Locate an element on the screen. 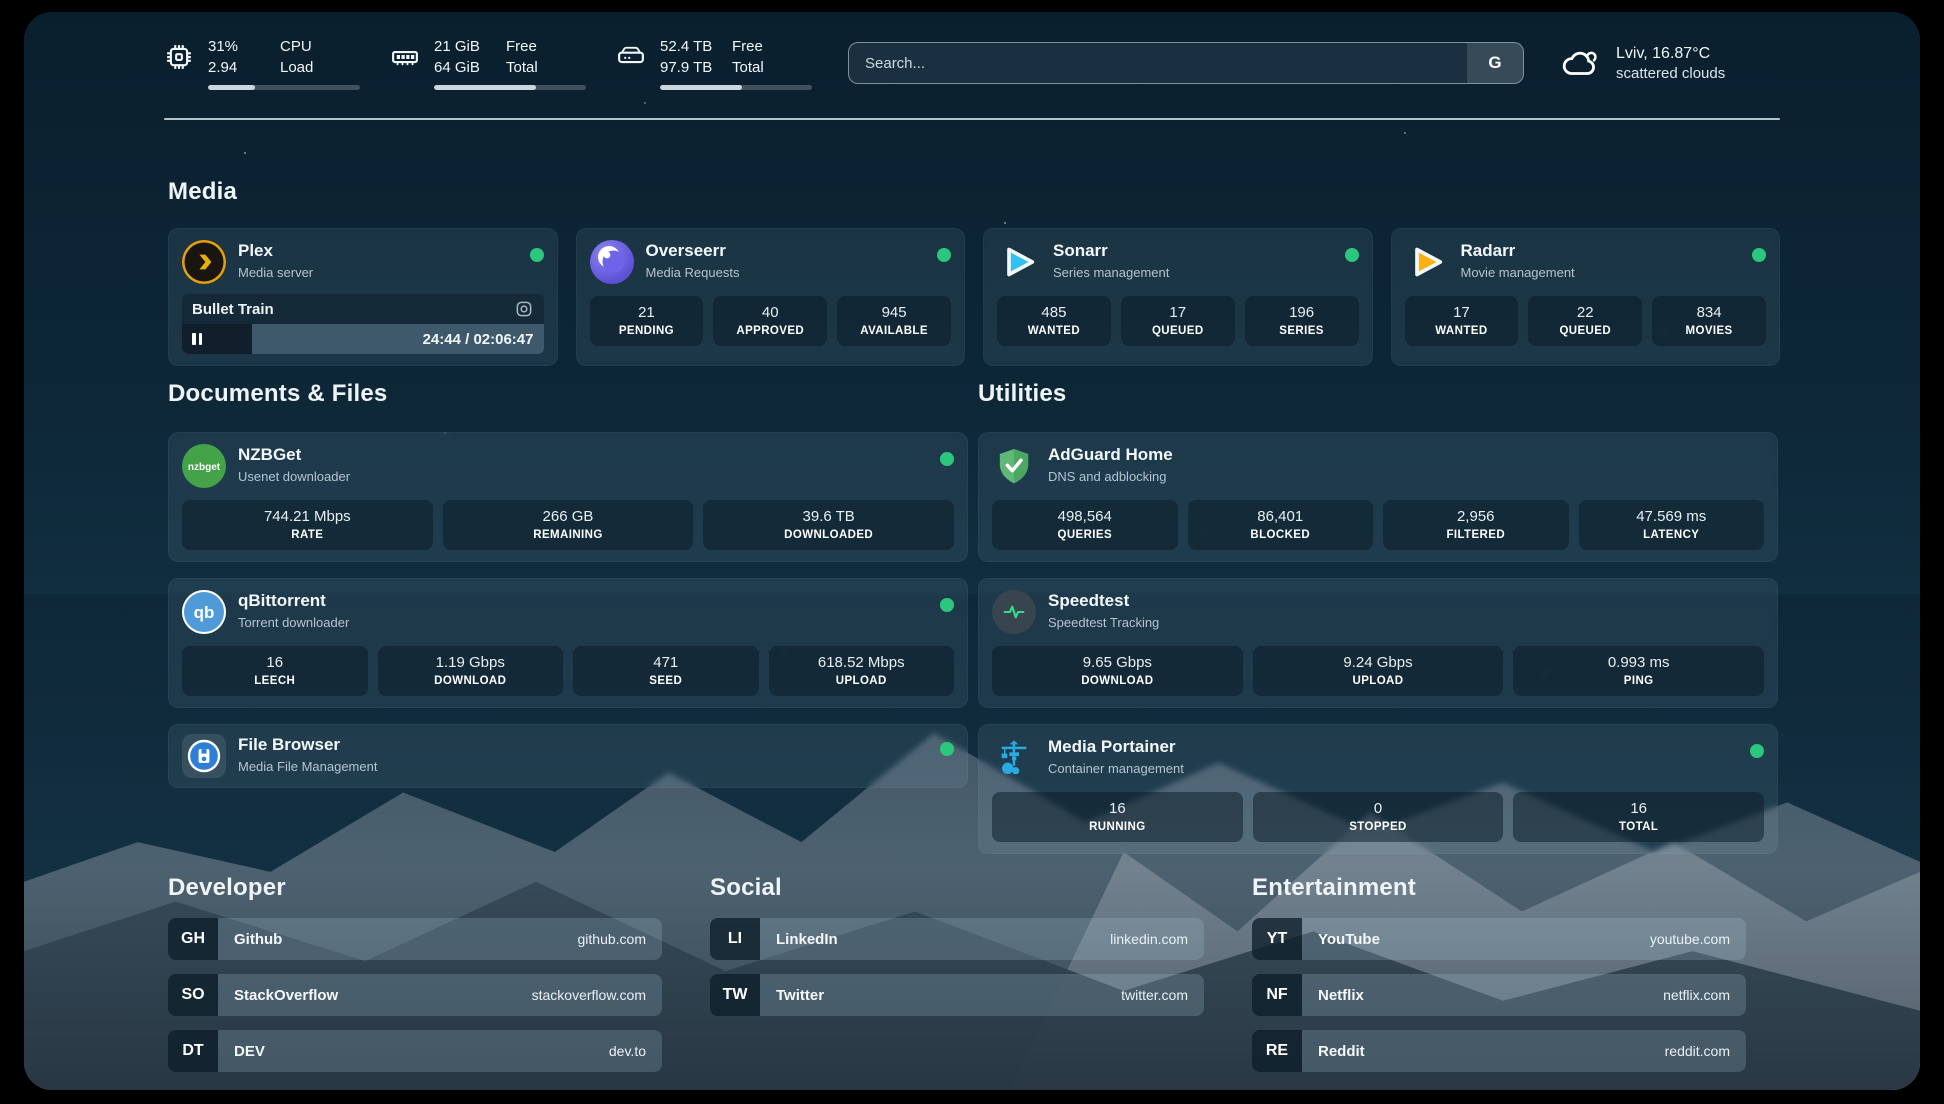 This screenshot has width=1944, height=1104. disk-progress-fill is located at coordinates (701, 87).